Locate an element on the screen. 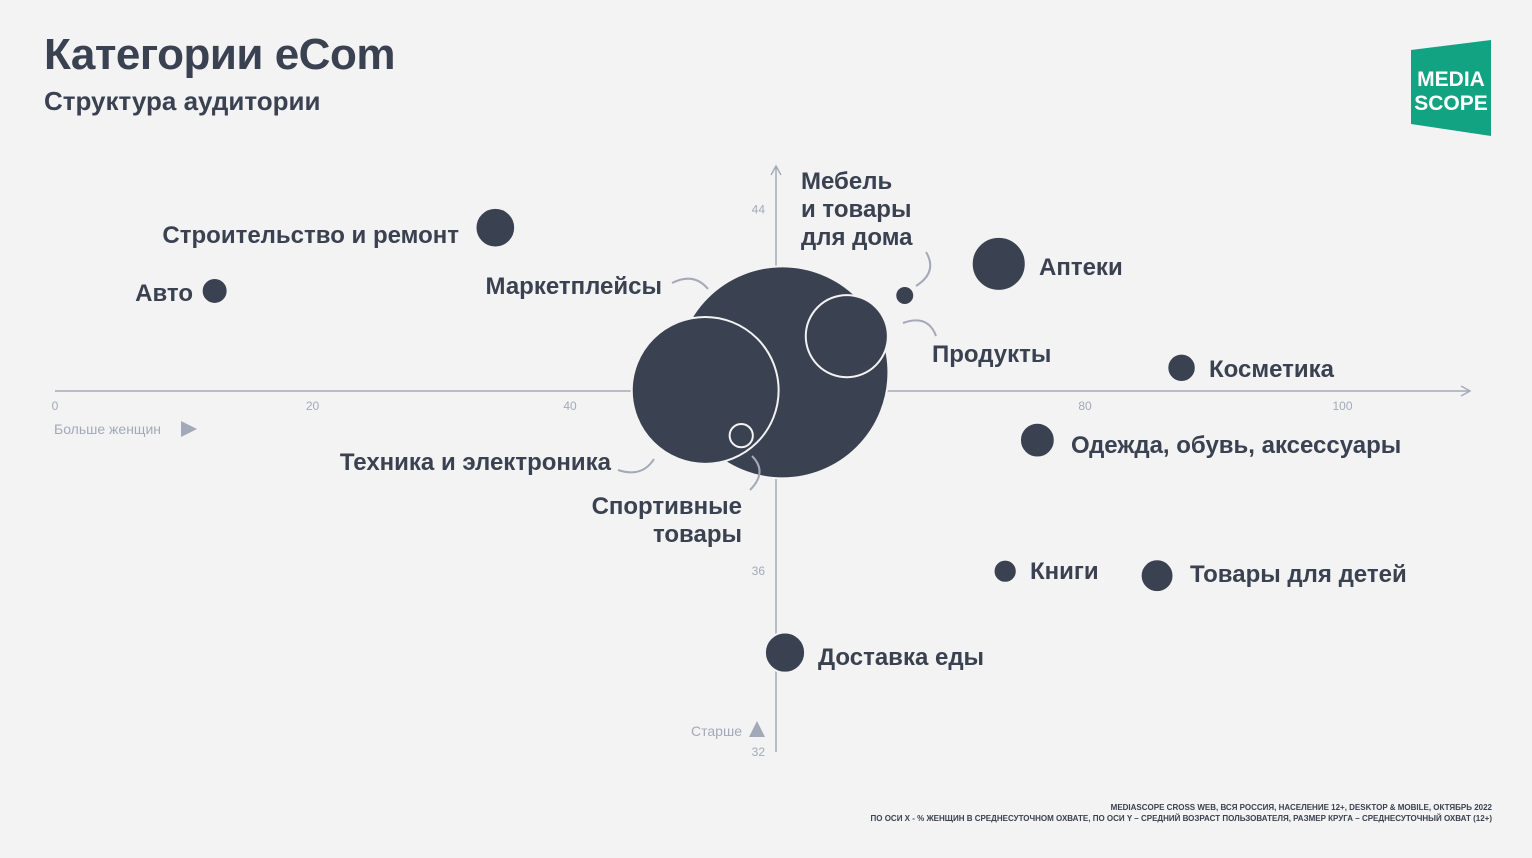 This screenshot has height=858, width=1532. bubble-label-line: Спортивные is located at coordinates (667, 506).